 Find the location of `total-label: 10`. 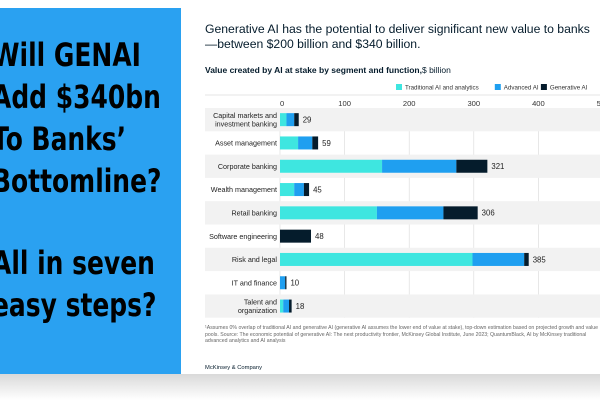

total-label: 10 is located at coordinates (294, 283).